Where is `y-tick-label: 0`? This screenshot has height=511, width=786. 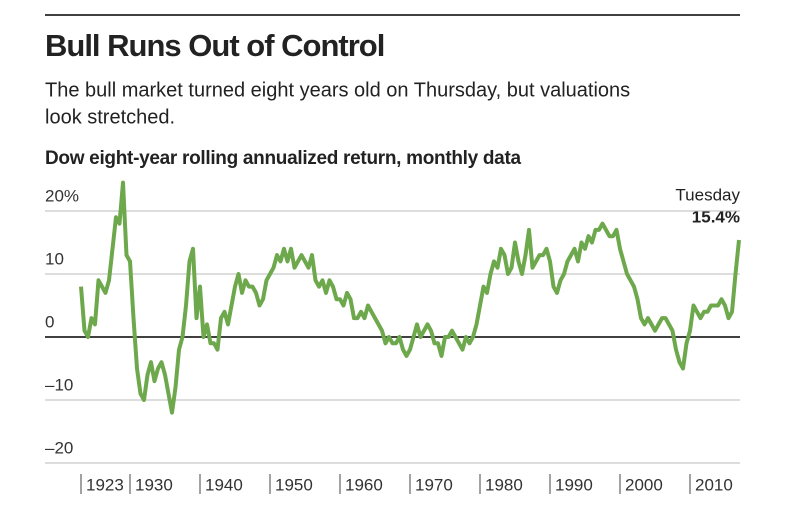
y-tick-label: 0 is located at coordinates (49, 321).